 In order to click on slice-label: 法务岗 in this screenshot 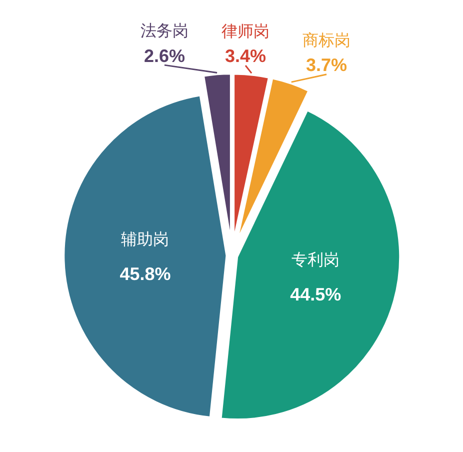, I will do `click(164, 30)`.